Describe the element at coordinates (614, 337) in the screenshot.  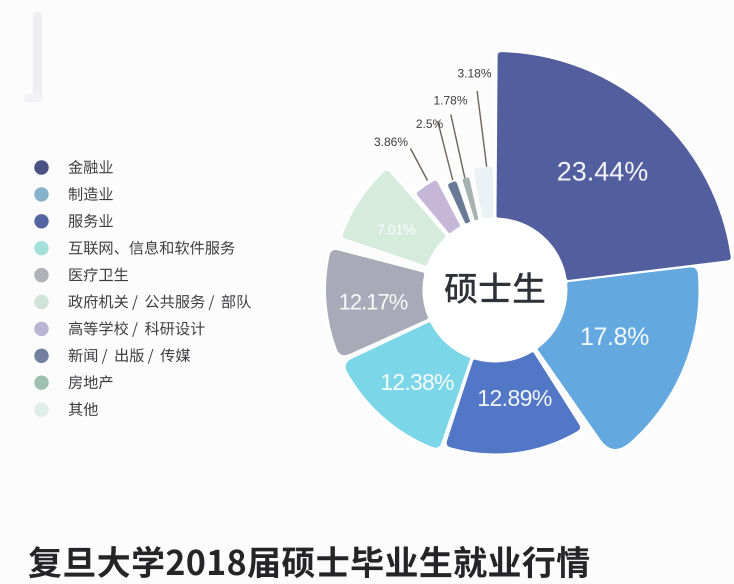
I see `svg-text: 17.8%` at that location.